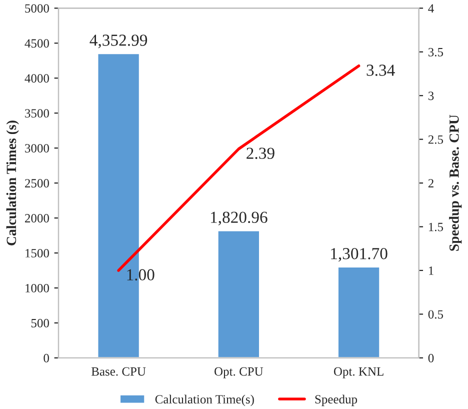  What do you see at coordinates (37, 218) in the screenshot?
I see `y-tick-label: 2000` at bounding box center [37, 218].